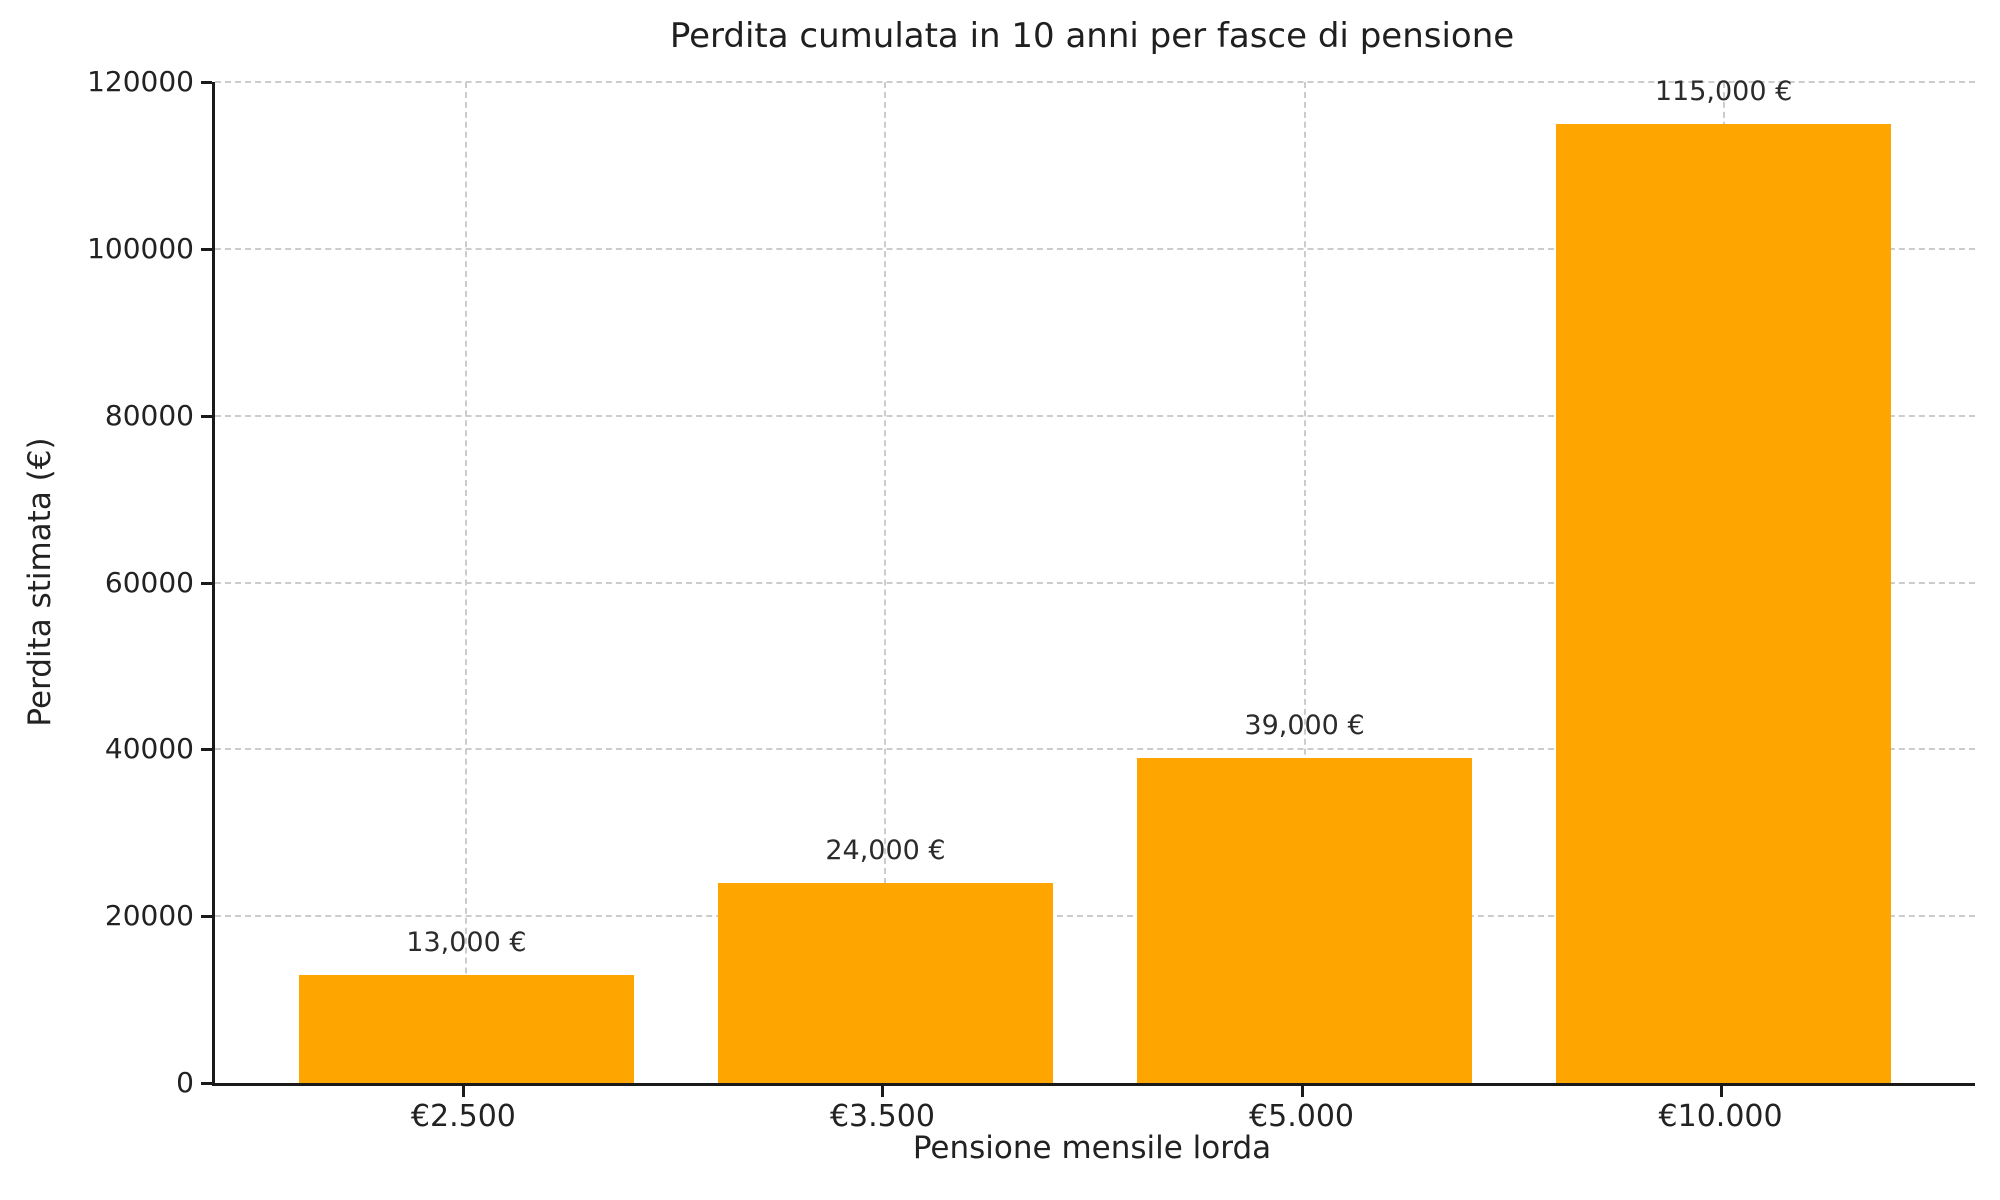 This screenshot has width=2000, height=1200. Describe the element at coordinates (140, 81) in the screenshot. I see `y-tick-label: 120000` at that location.